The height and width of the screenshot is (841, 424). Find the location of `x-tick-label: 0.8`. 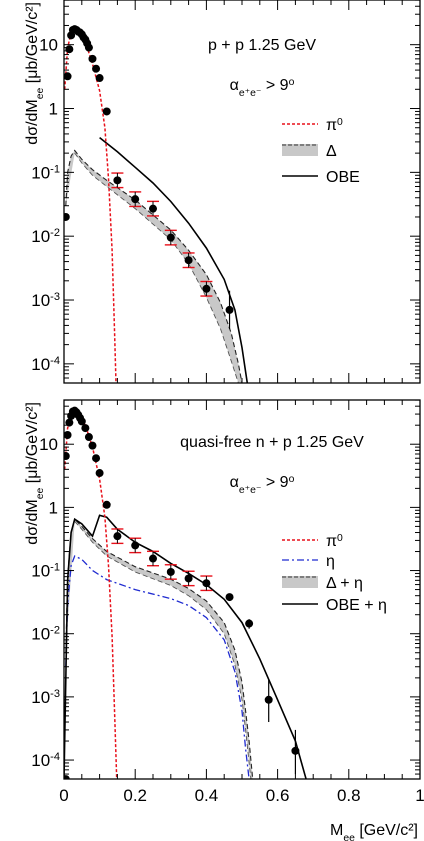

x-tick-label: 0.8 is located at coordinates (349, 795).